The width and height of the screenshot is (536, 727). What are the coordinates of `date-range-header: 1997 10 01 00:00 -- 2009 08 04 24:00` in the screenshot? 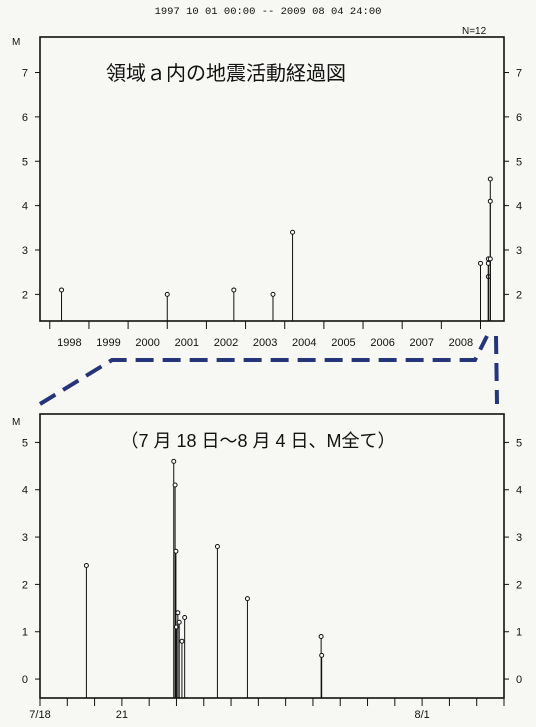 It's located at (268, 12).